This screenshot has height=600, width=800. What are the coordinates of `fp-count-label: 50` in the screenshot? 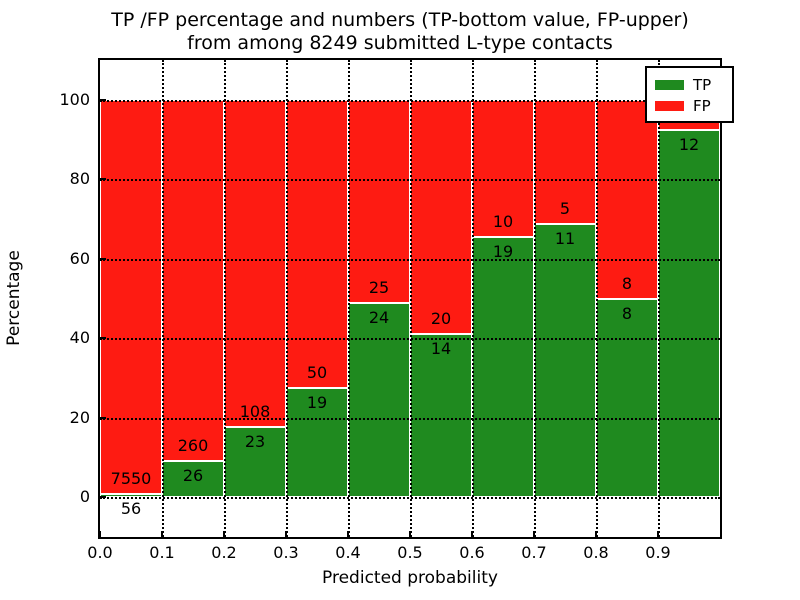 It's located at (317, 372).